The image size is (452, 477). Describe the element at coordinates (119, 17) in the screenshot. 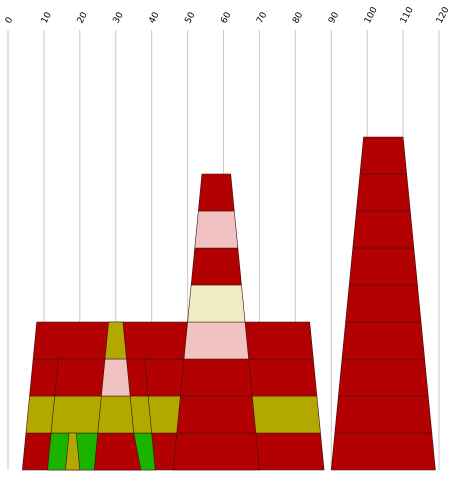

I see `x-tick-label-3: 30` at that location.